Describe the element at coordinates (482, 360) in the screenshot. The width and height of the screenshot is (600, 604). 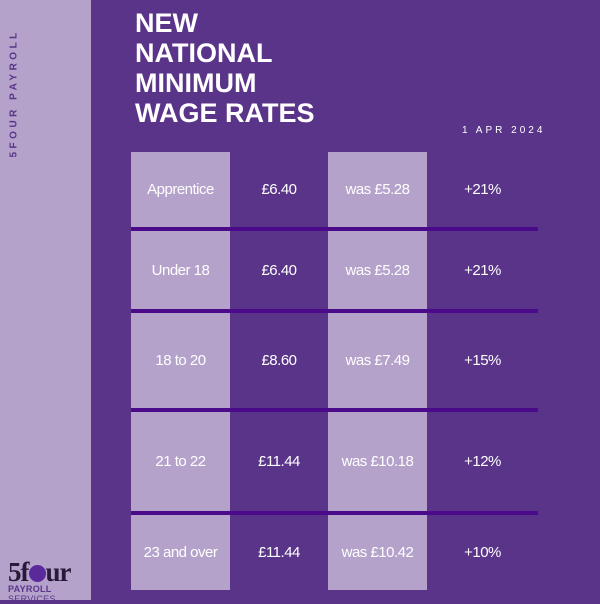
I see `cell-change: +15%` at that location.